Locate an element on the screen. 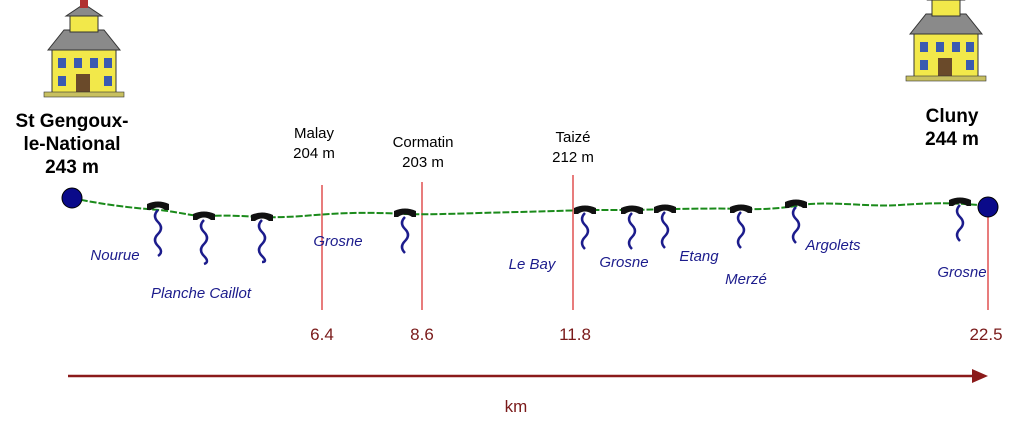 The width and height of the screenshot is (1024, 430). river-label-argolets: Argolets is located at coordinates (832, 245).